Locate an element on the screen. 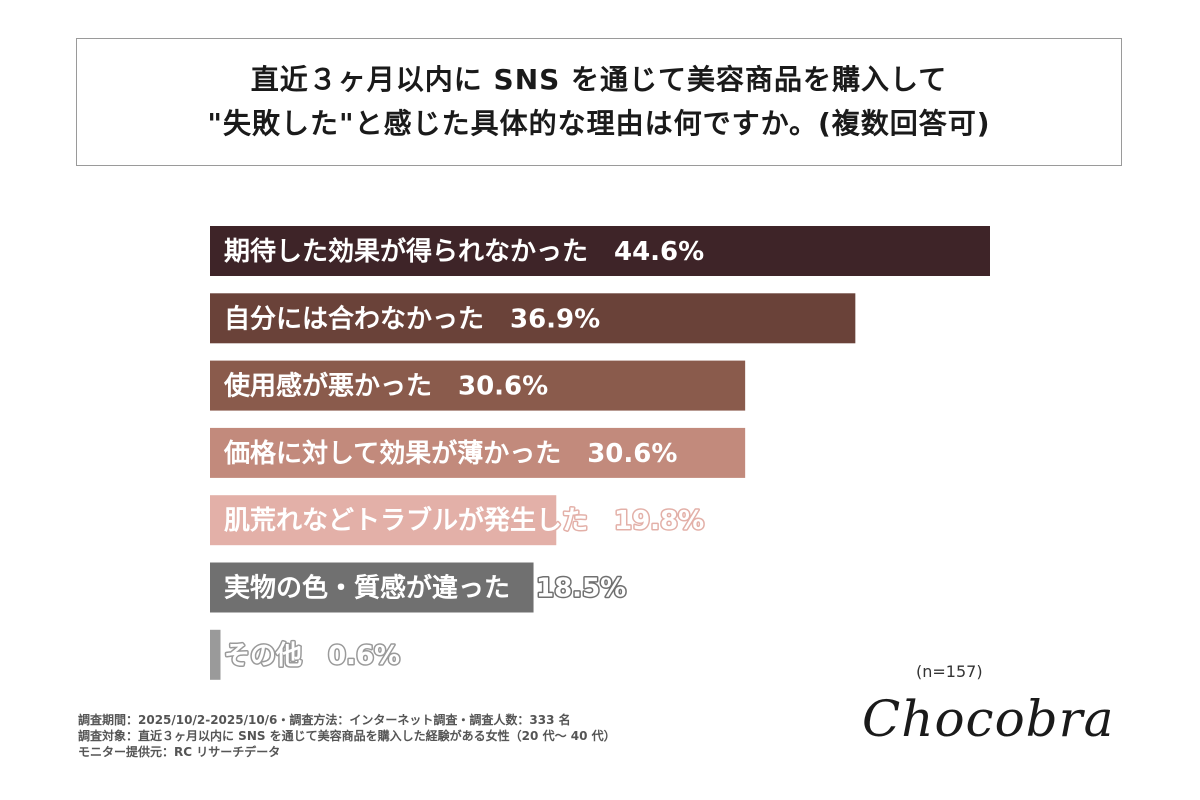  brand-logo: Chocobra is located at coordinates (988, 719).